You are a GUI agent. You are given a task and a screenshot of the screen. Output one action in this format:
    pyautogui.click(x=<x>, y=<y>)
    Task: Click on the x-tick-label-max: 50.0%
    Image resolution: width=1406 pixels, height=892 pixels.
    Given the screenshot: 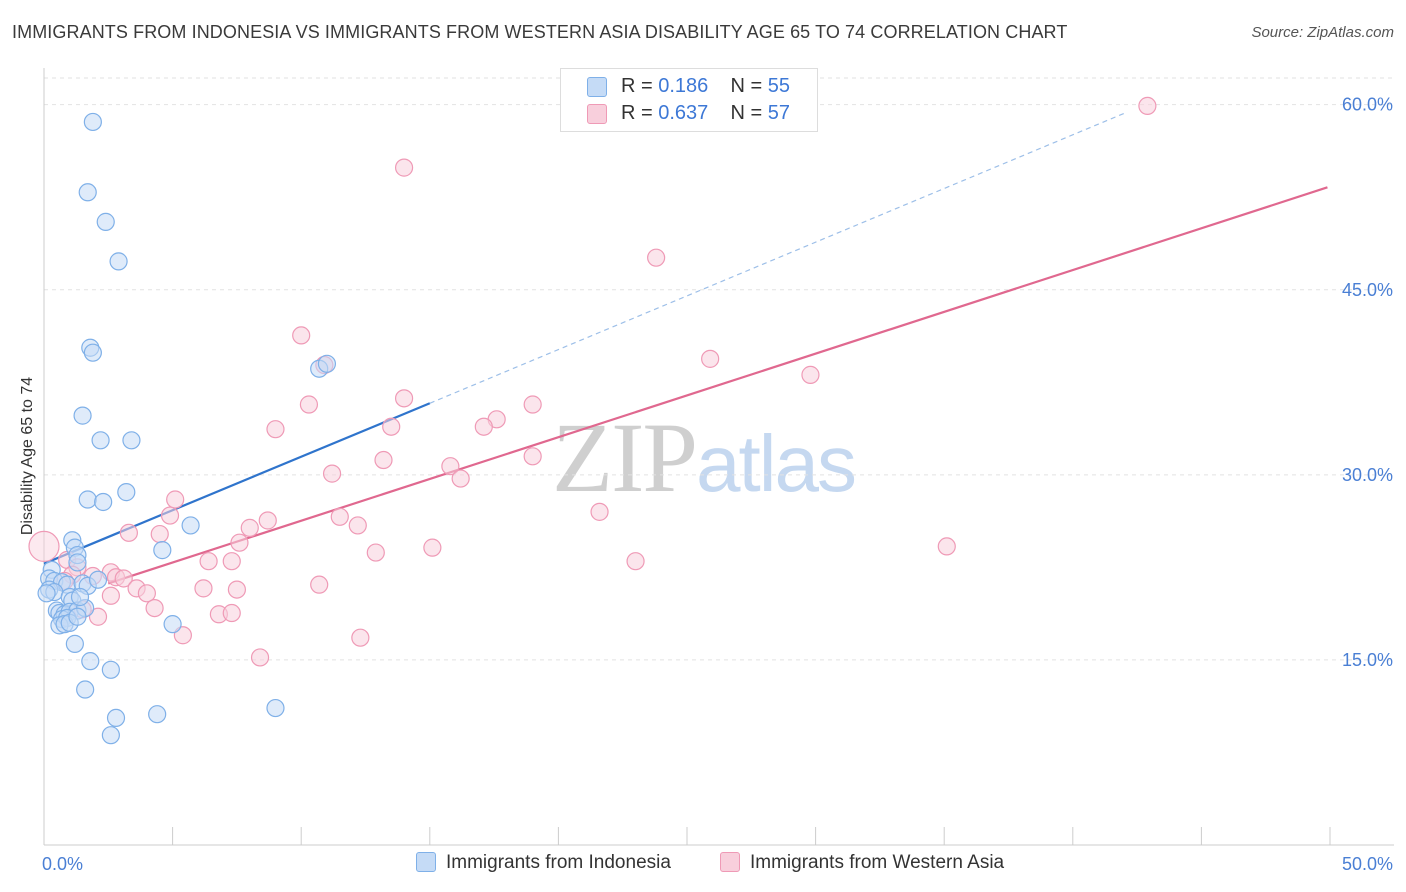 What is the action you would take?
    pyautogui.click(x=1367, y=864)
    